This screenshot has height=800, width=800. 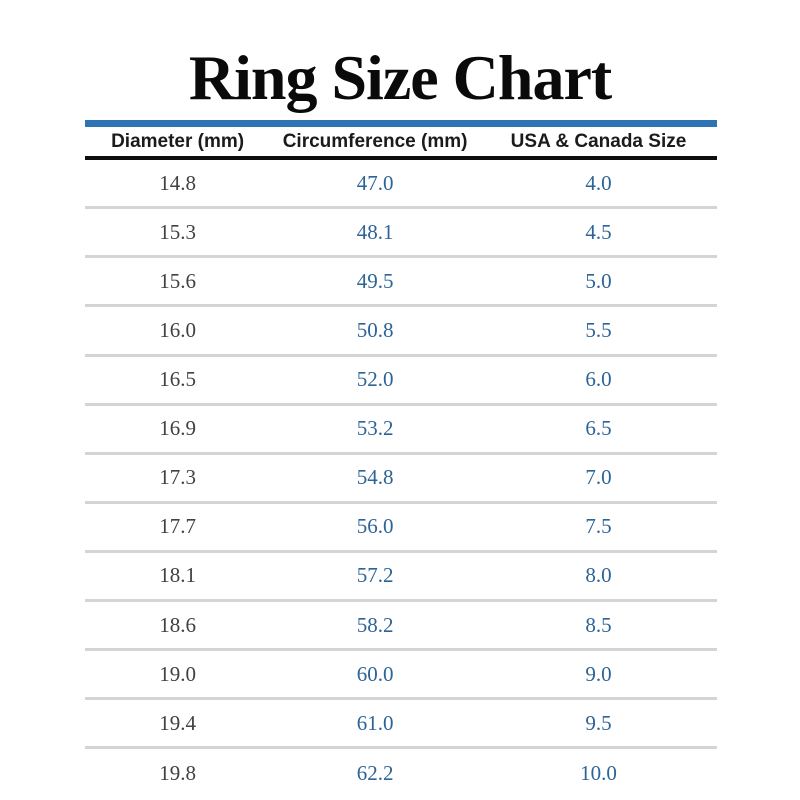 What do you see at coordinates (375, 575) in the screenshot?
I see `cell-circumference: 57.2` at bounding box center [375, 575].